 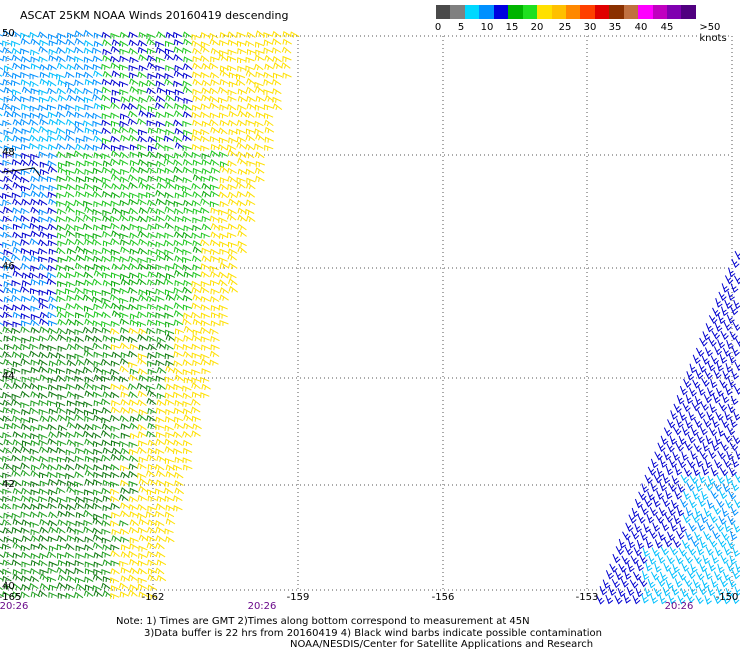 I want to click on scale-label: 0, so click(x=438, y=27).